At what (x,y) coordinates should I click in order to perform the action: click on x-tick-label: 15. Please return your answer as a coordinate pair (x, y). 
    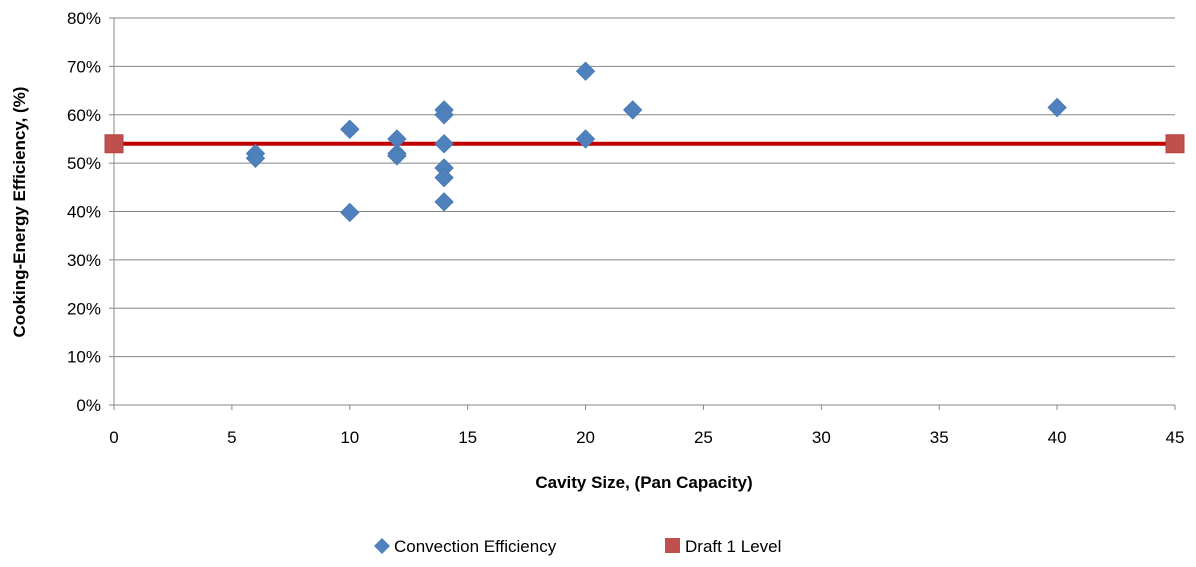
    Looking at the image, I should click on (467, 437).